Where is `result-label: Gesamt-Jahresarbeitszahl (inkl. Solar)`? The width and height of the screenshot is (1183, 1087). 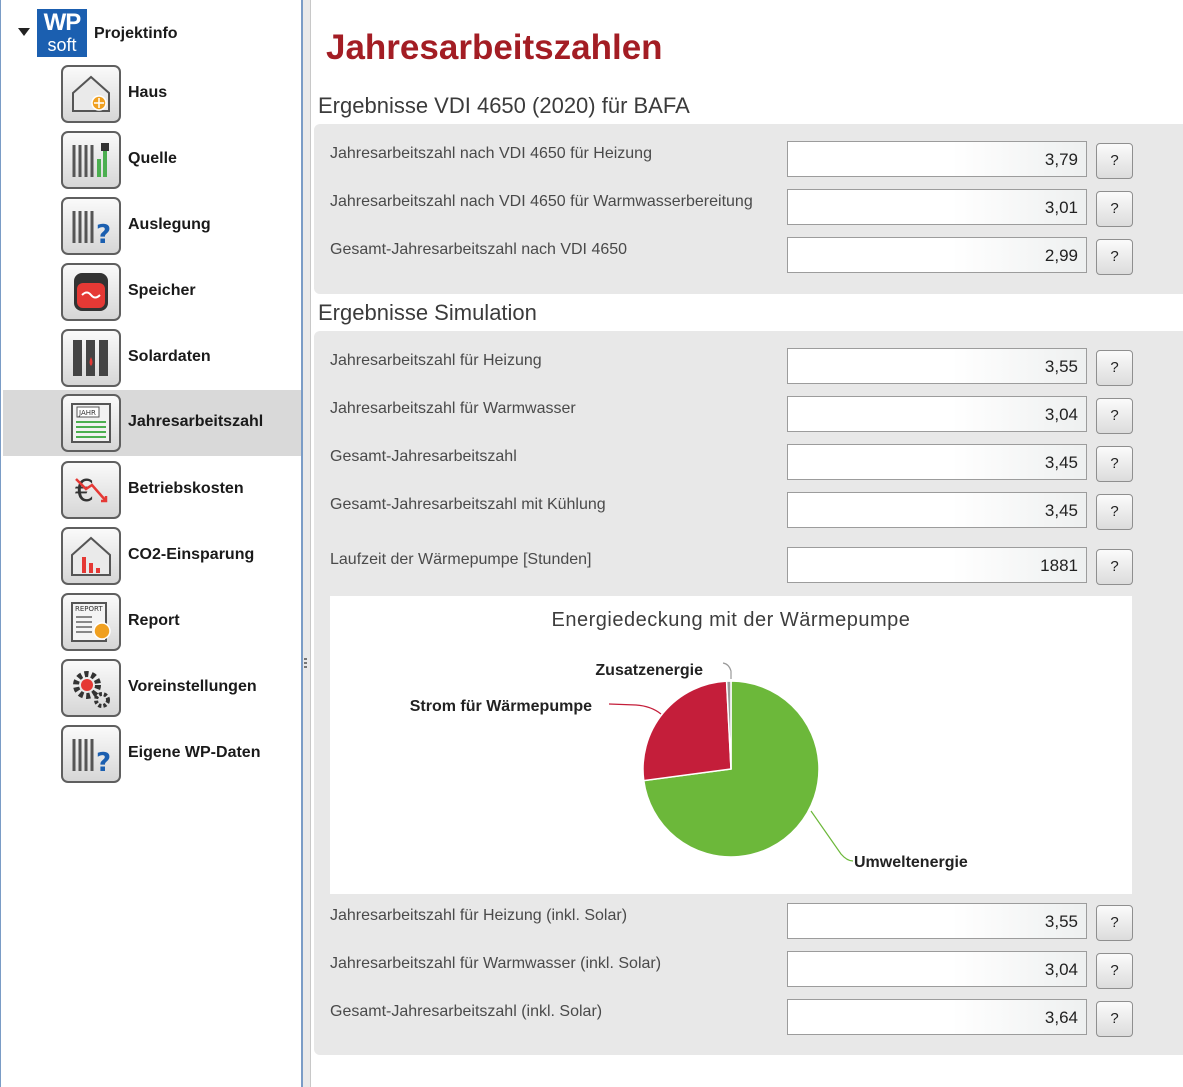
result-label: Gesamt-Jahresarbeitszahl (inkl. Solar) is located at coordinates (466, 1011).